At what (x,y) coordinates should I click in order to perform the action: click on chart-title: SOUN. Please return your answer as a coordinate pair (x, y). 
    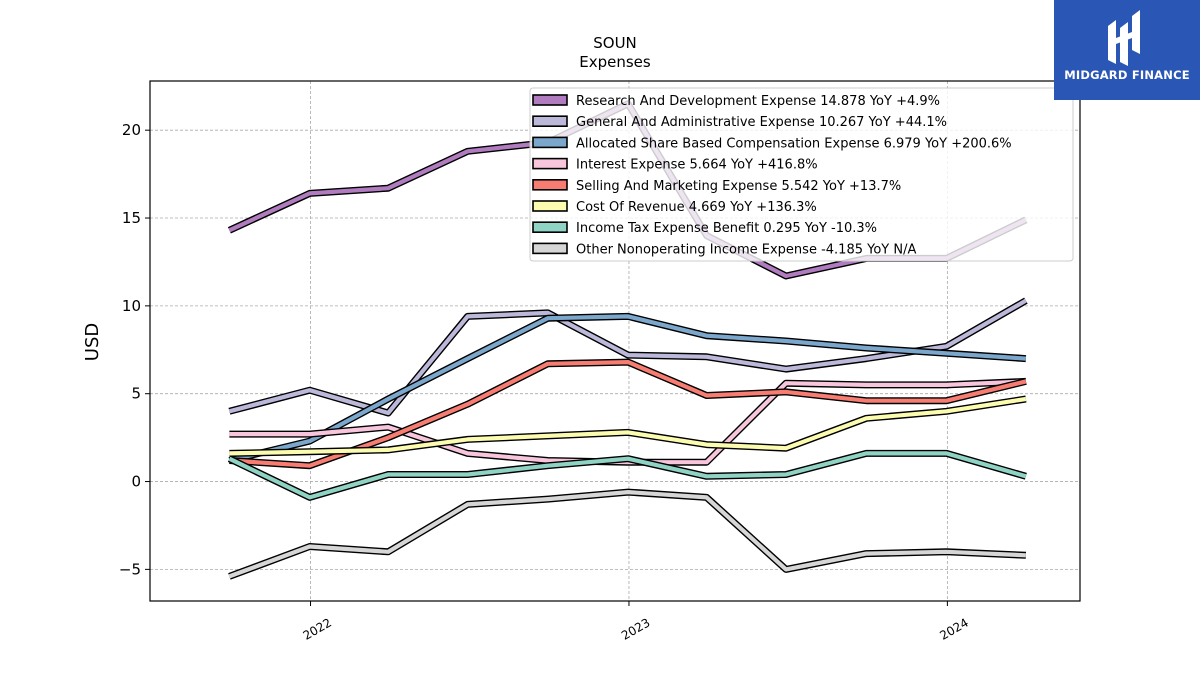
    Looking at the image, I should click on (615, 43).